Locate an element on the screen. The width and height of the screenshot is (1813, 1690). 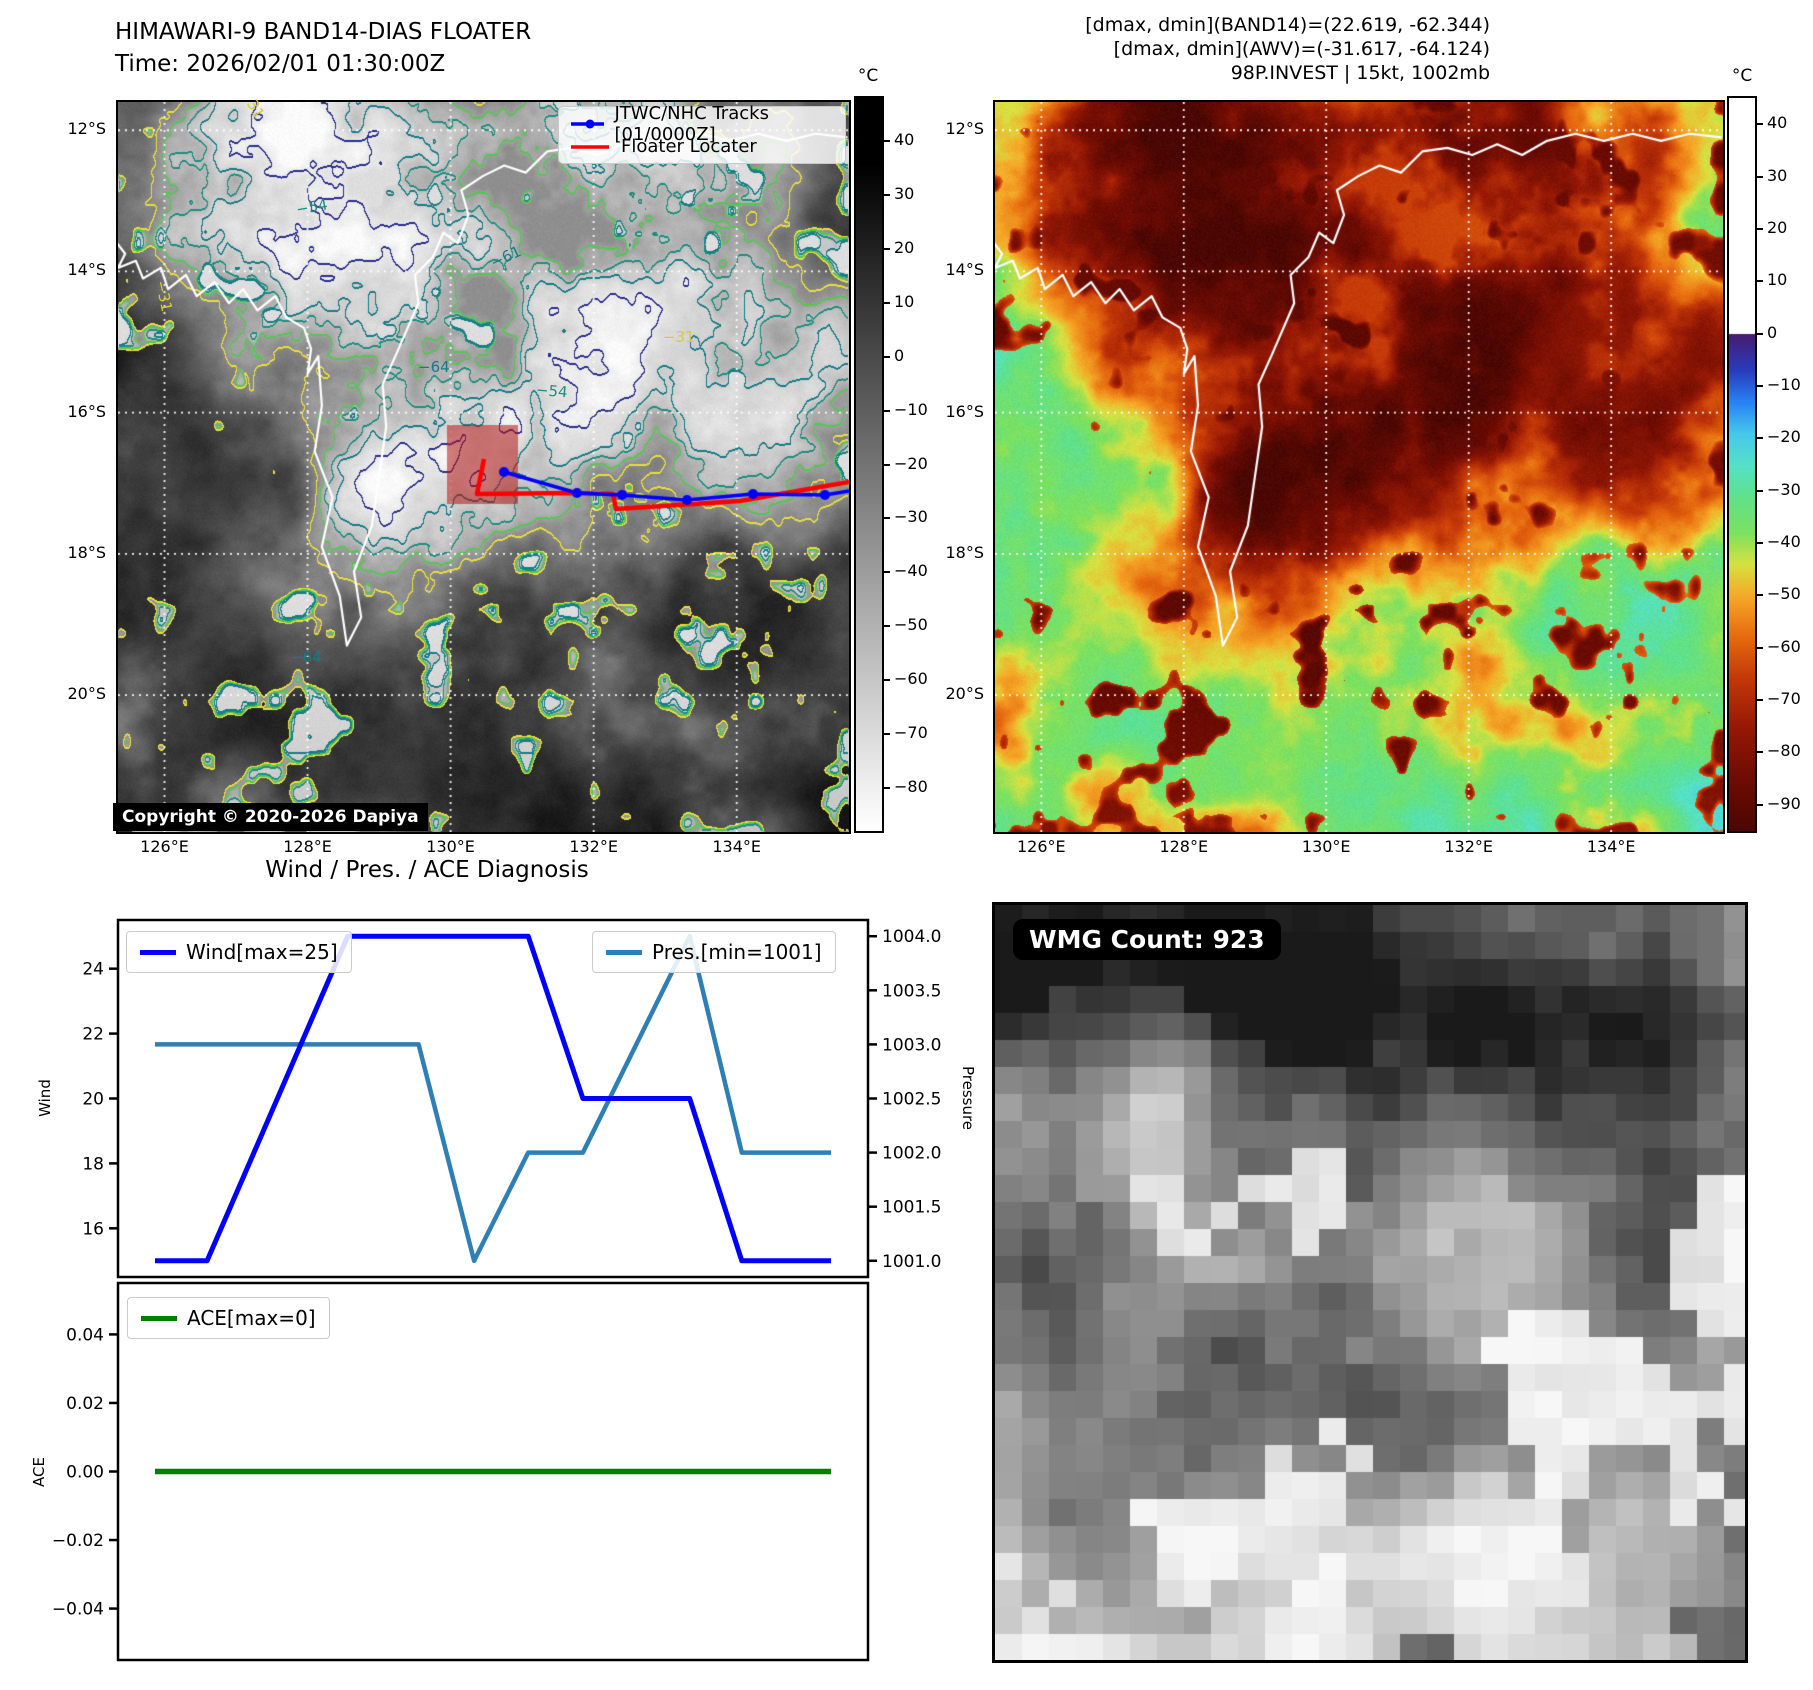
wind-tick-label: 16 is located at coordinates (93, 1229).